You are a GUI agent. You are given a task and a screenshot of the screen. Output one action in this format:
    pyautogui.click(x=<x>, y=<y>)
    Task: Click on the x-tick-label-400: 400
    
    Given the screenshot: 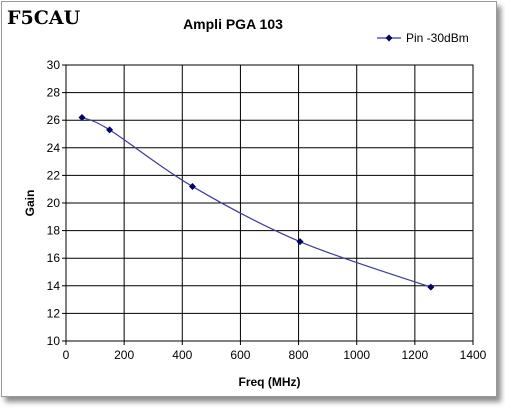 What is the action you would take?
    pyautogui.click(x=182, y=355)
    